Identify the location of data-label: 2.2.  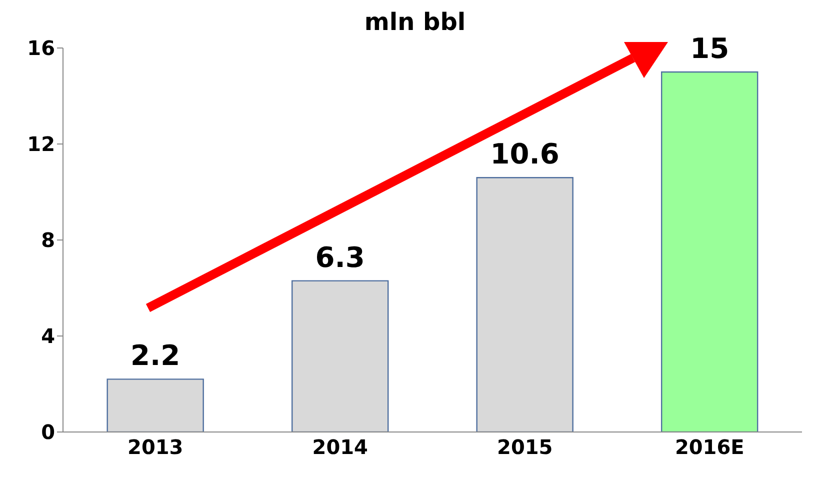
(155, 355).